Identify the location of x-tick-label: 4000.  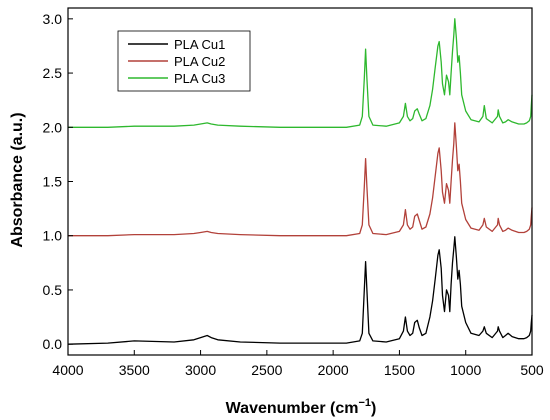
(67, 370).